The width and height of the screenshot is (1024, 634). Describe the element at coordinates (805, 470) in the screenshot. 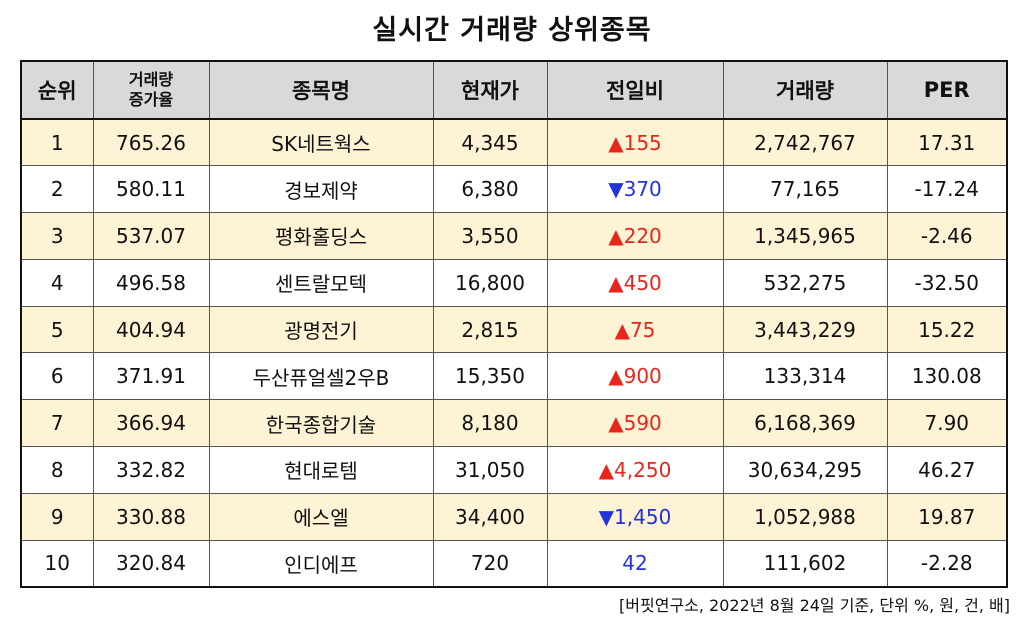

I see `cell-volume: 30,634,295` at that location.